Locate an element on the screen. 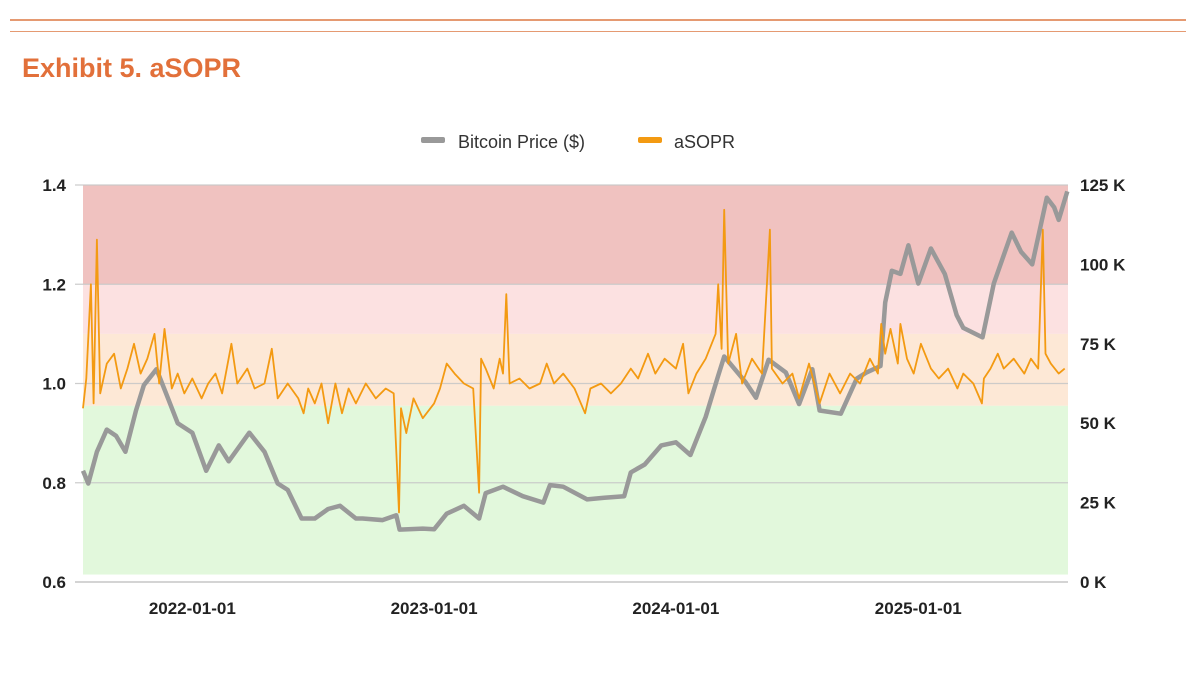 The height and width of the screenshot is (677, 1201). legend-label-asopr: aSOPR is located at coordinates (704, 142).